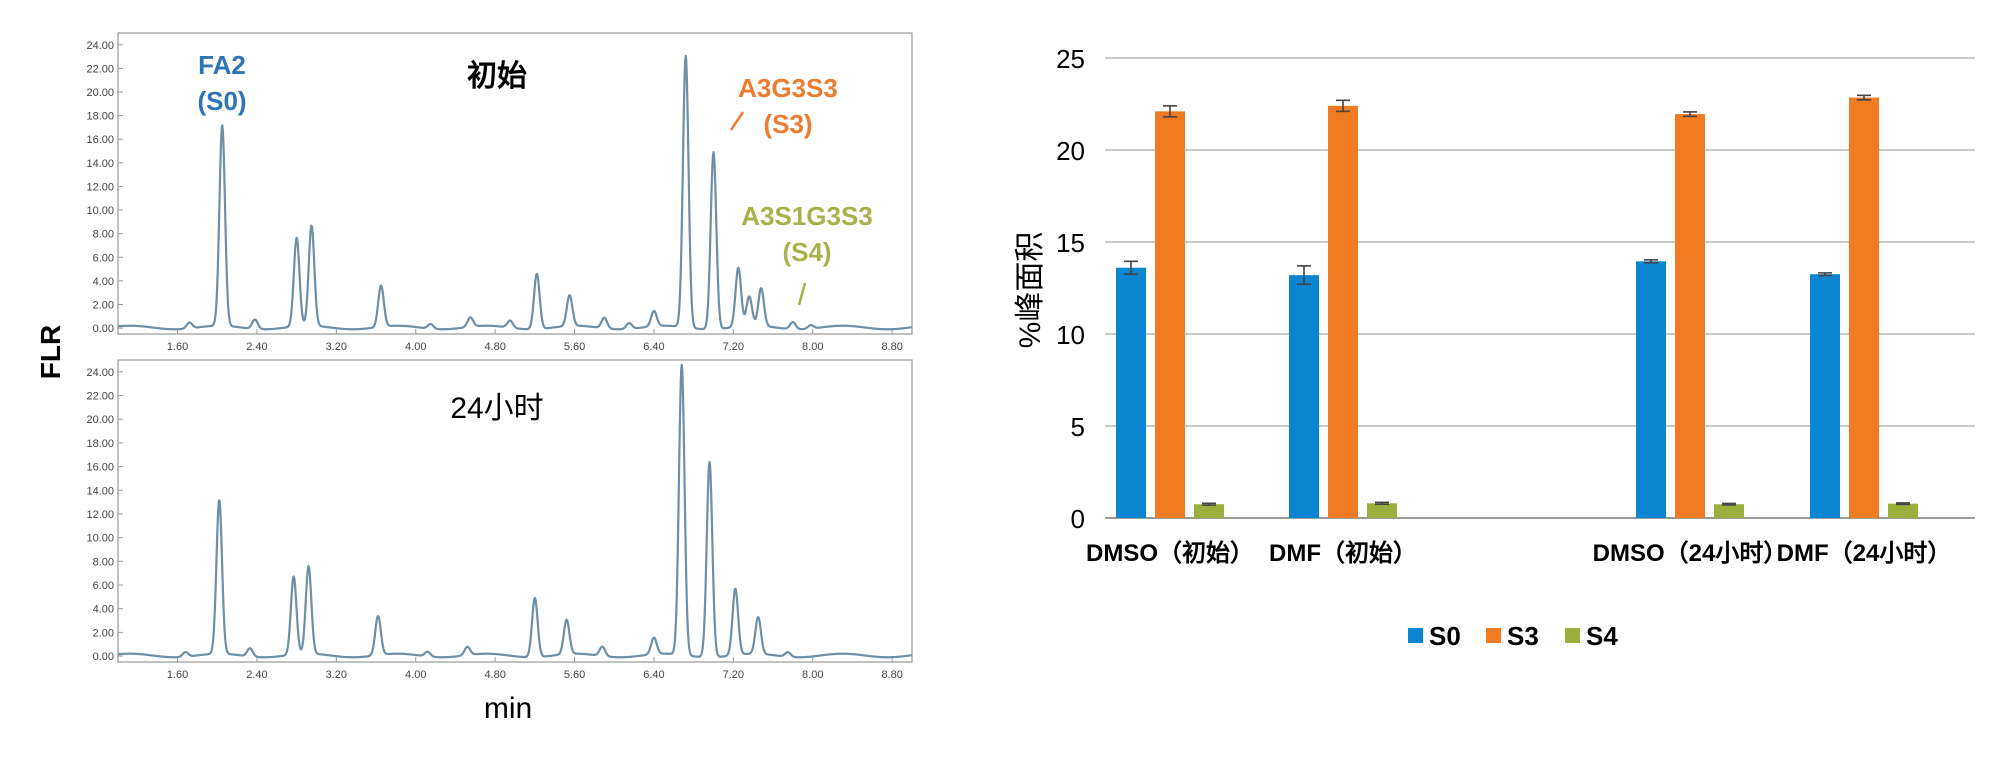 The height and width of the screenshot is (760, 2000). I want to click on bar-chart-y-axis-label: %峰面积, so click(1030, 290).